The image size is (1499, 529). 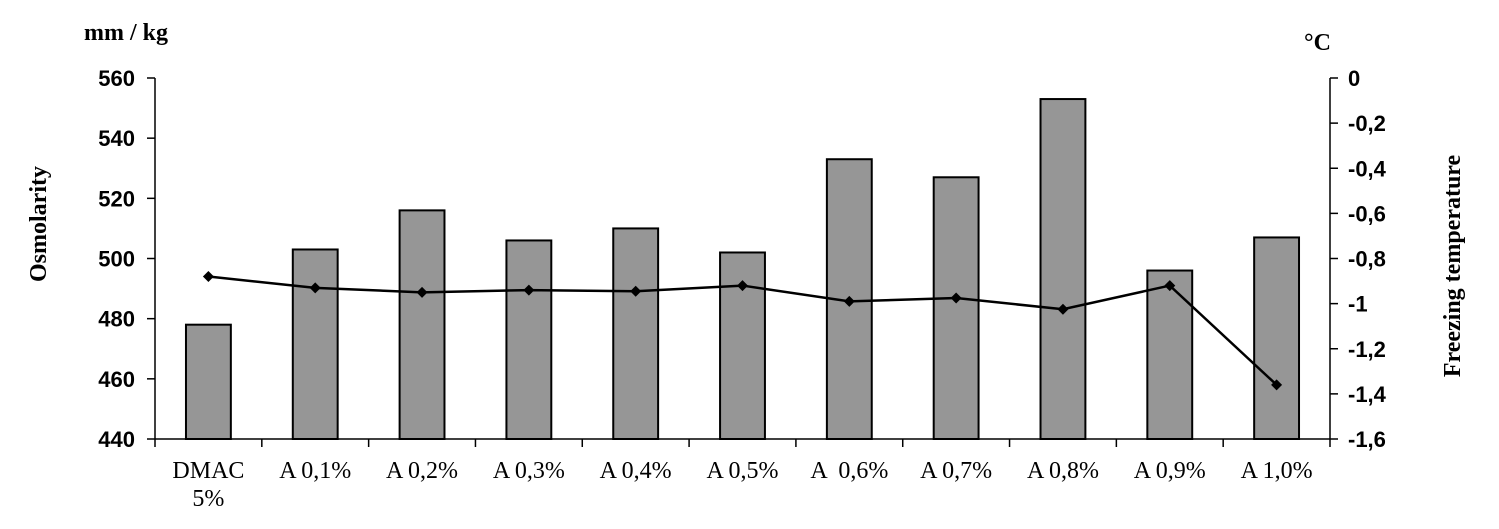 I want to click on right-tick-label: -0,6, so click(x=1367, y=213).